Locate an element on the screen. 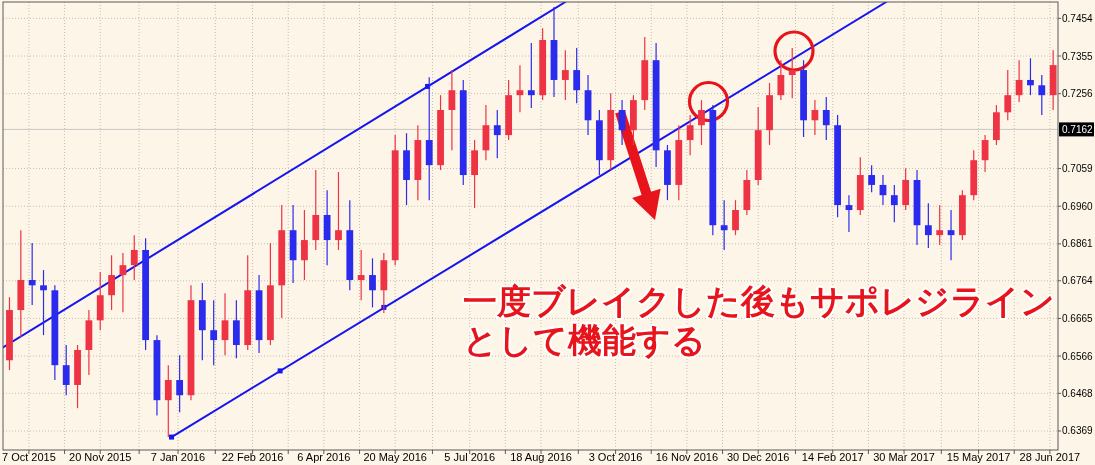 The height and width of the screenshot is (465, 1095). y-tick-label: 0.6665 is located at coordinates (1078, 318).